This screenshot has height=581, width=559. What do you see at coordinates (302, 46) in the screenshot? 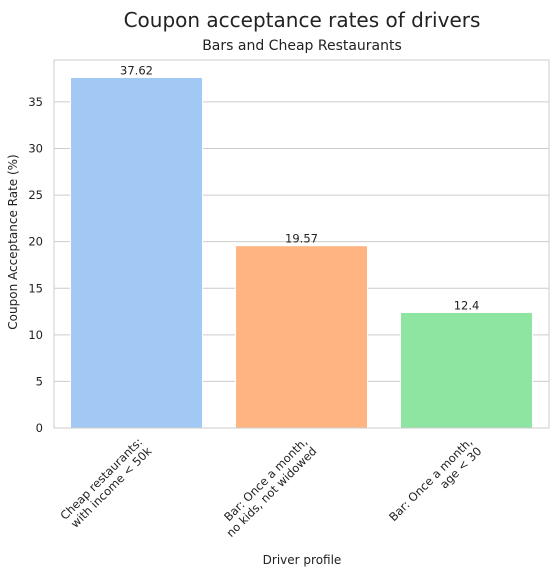
I see `chart-subtitle: Bars and Cheap Restaurants` at bounding box center [302, 46].